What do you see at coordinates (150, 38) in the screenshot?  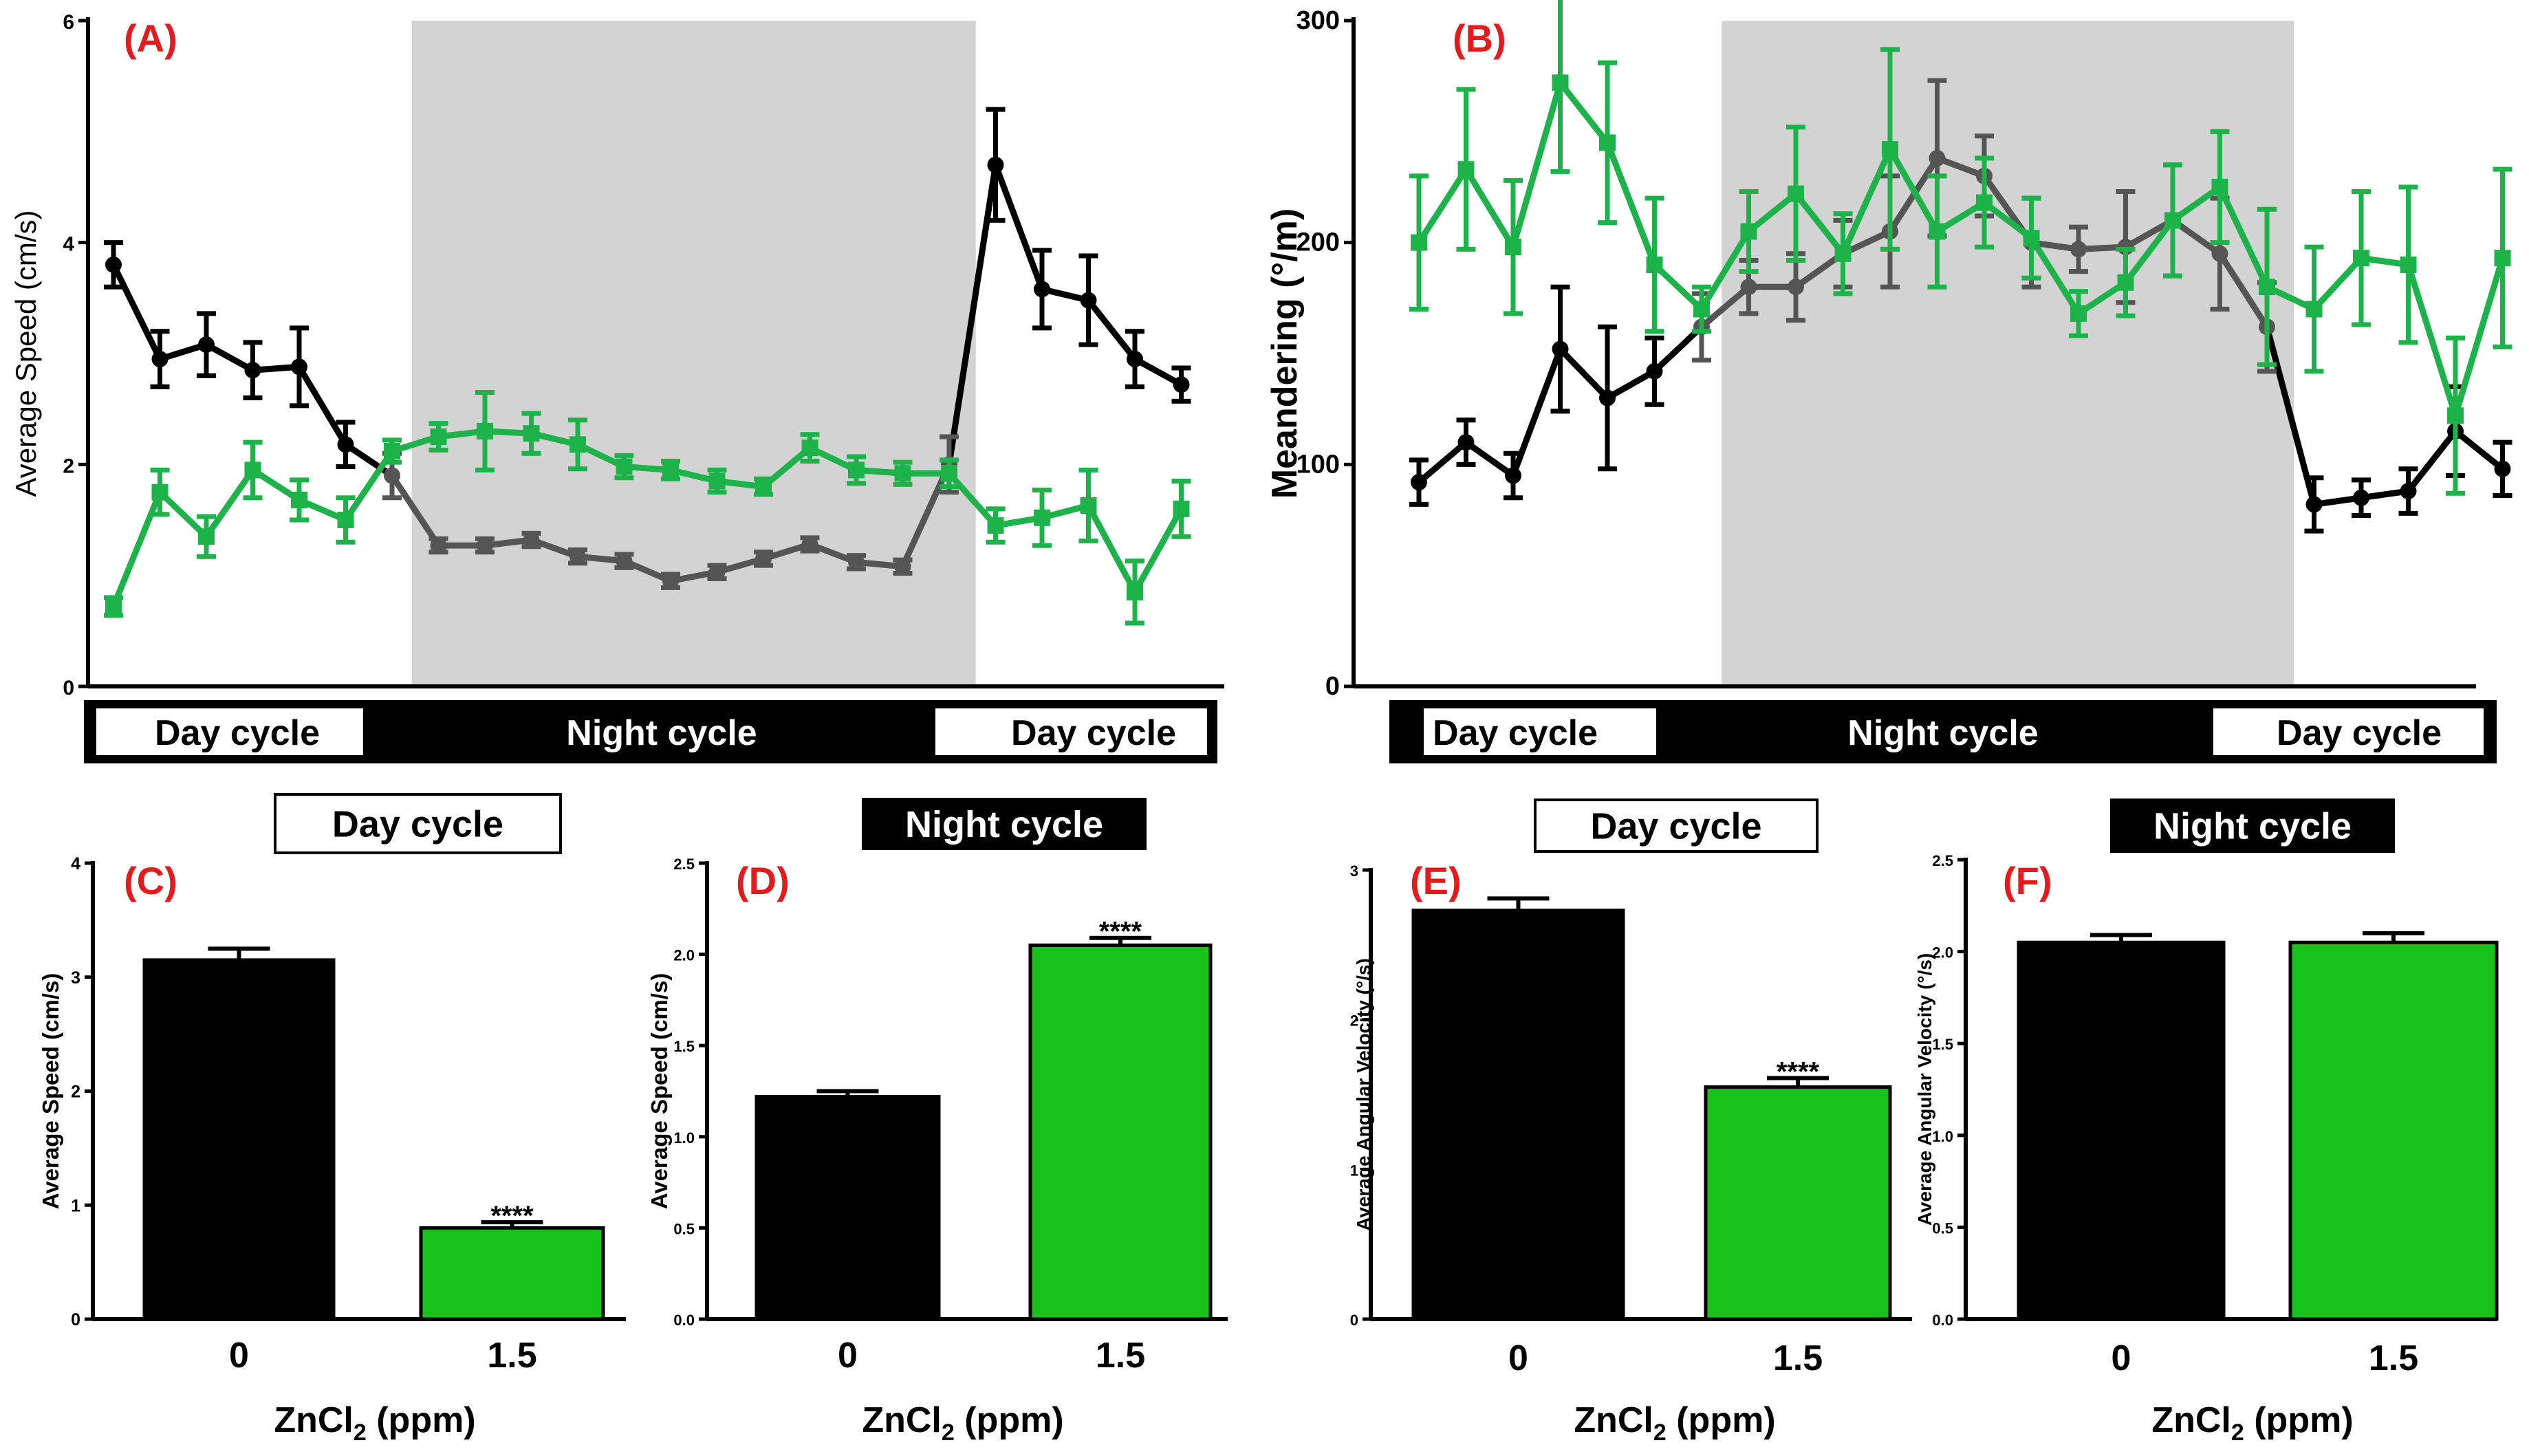 I see `panel-label: (A)` at bounding box center [150, 38].